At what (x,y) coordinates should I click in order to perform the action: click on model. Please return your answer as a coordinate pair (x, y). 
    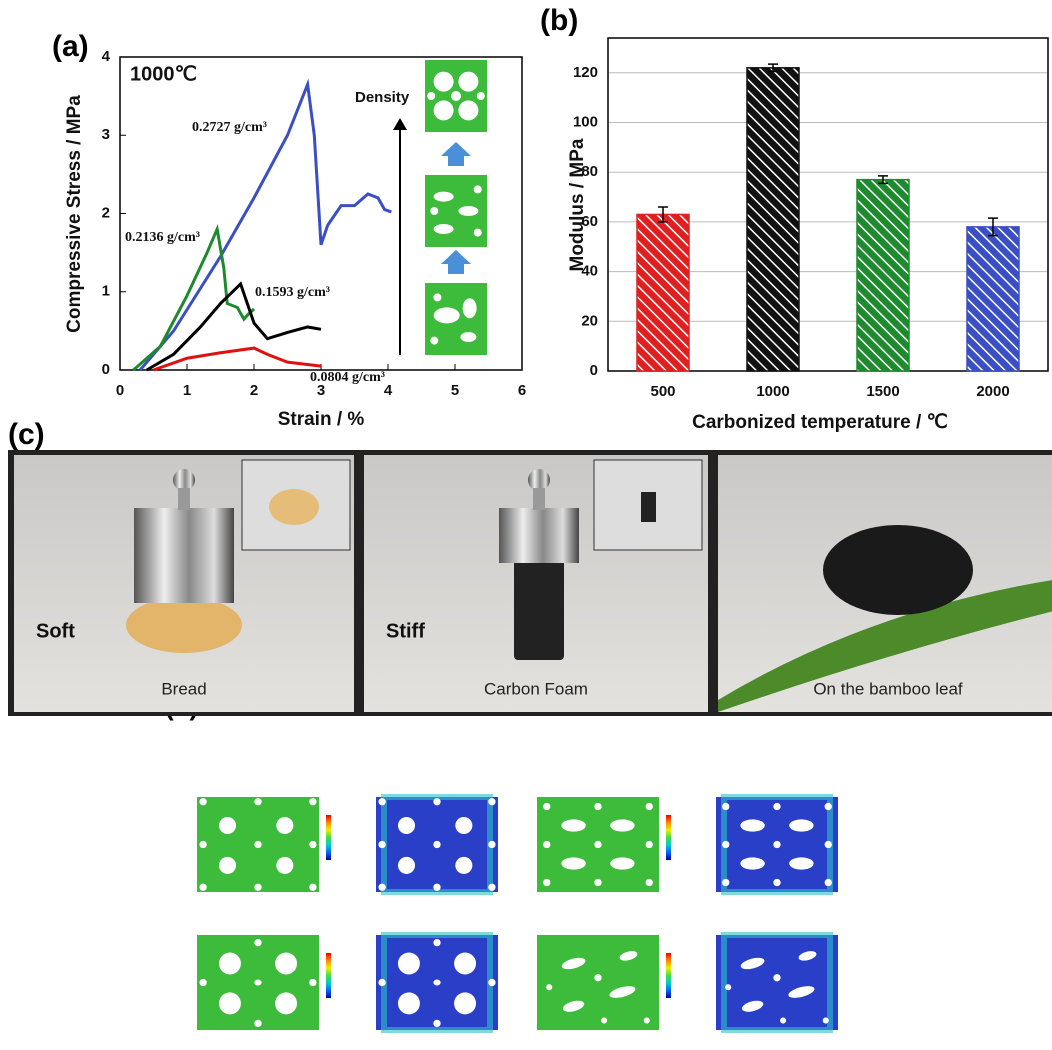
    Looking at the image, I should click on (598, 982).